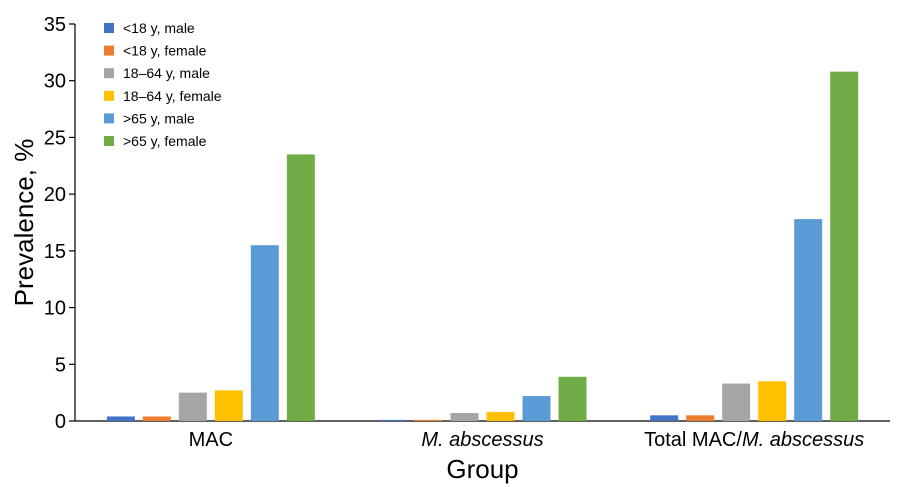  What do you see at coordinates (59, 223) in the screenshot?
I see `y-ticks: 0 5 10 15 20 25 30 35` at bounding box center [59, 223].